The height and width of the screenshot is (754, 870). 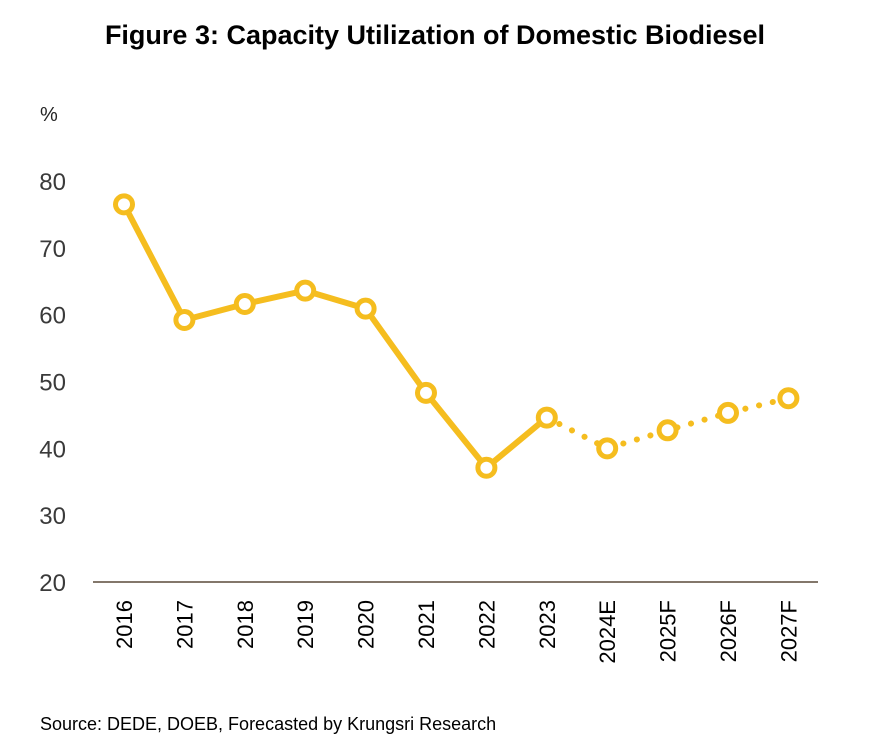 I want to click on x-tick-label: 2019, so click(x=305, y=624).